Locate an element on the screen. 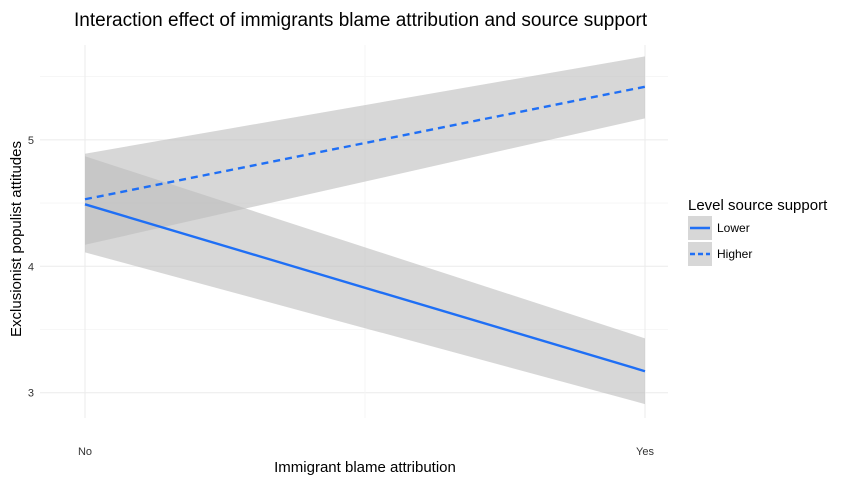 This screenshot has width=842, height=477. x-tick-label: Yes is located at coordinates (645, 452).